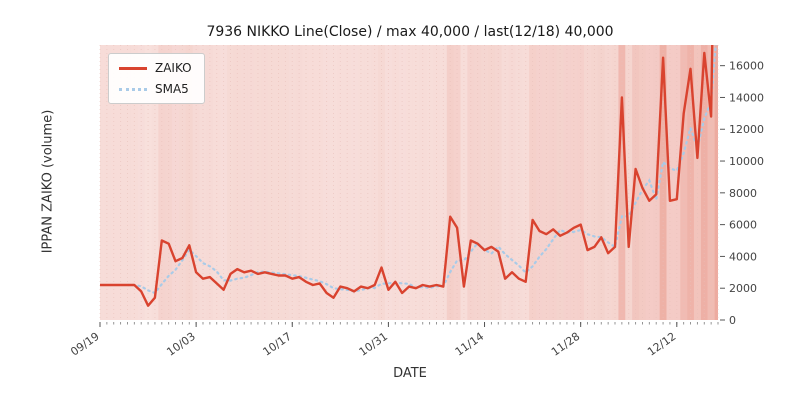  Describe the element at coordinates (469, 344) in the screenshot. I see `x-tick-label: 11/14` at that location.